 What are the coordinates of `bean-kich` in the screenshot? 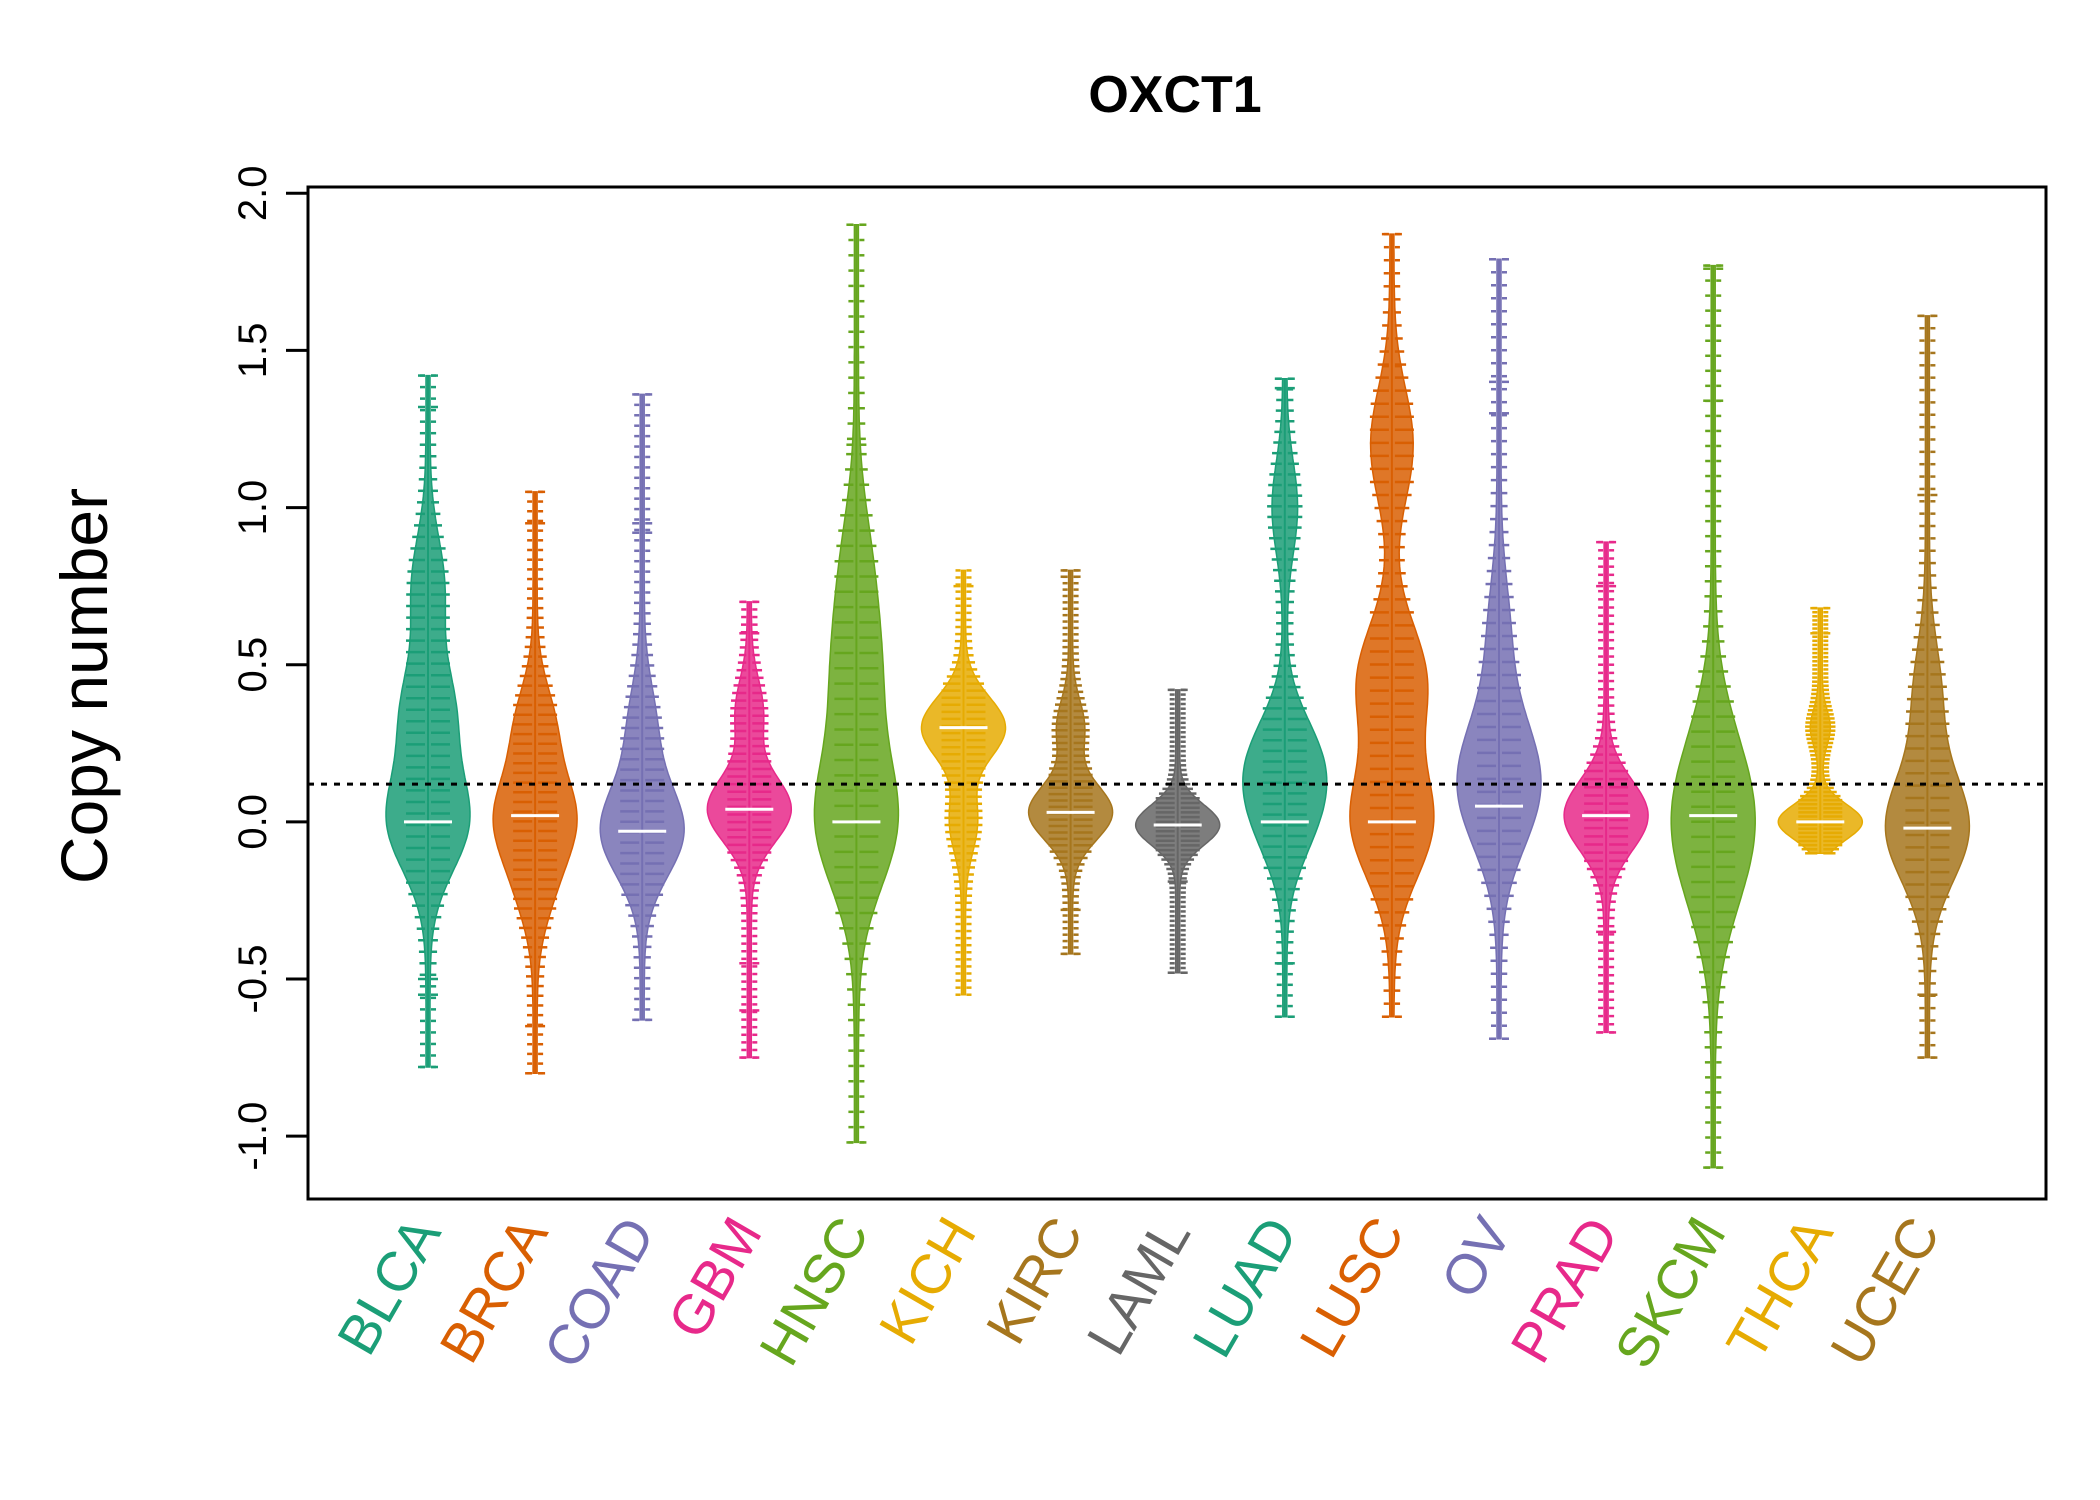 It's located at (963, 782).